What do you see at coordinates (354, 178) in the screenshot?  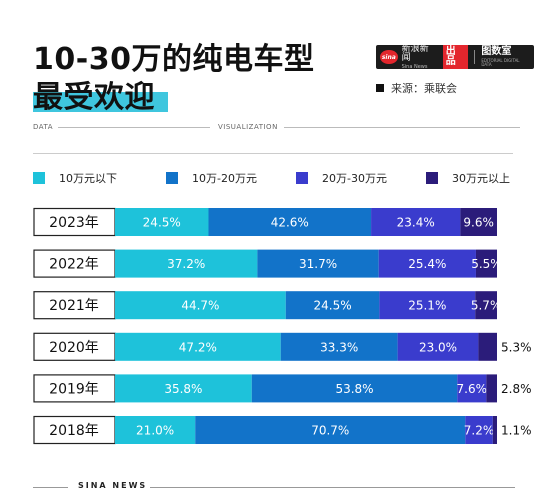 I see `legend-label: 20万-30万元` at bounding box center [354, 178].